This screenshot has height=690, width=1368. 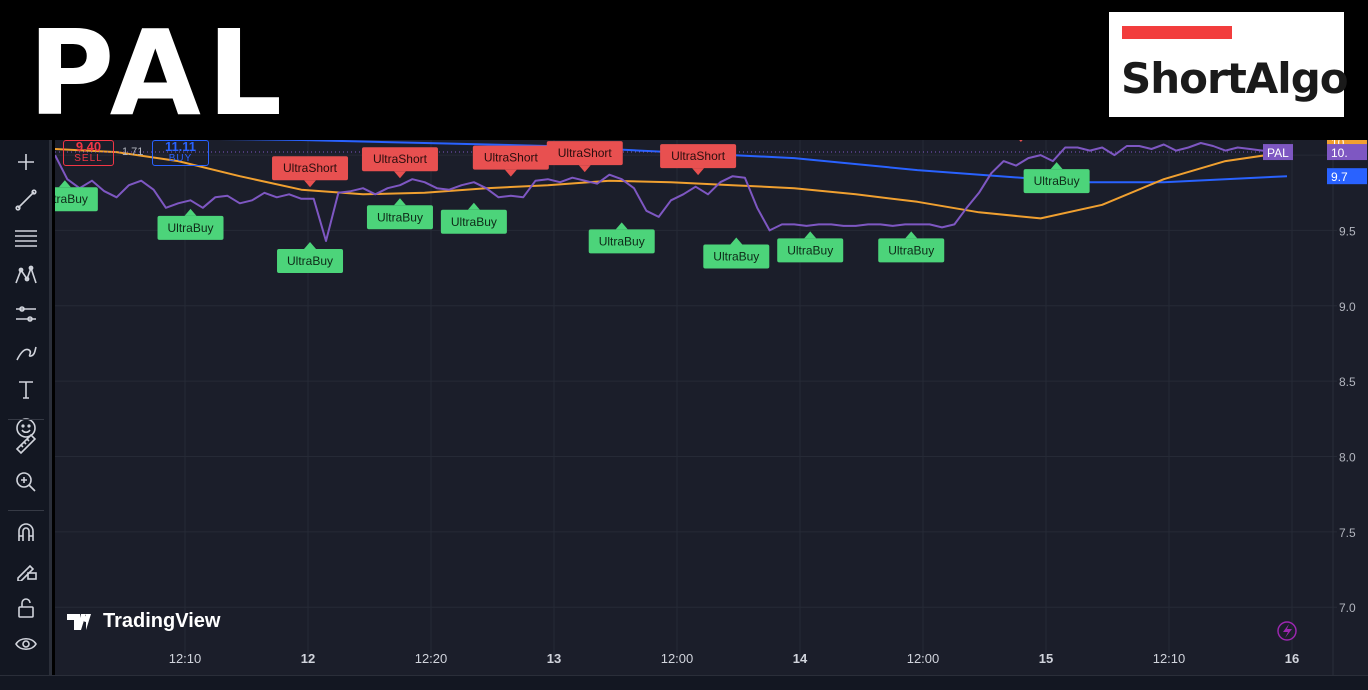 I want to click on ma-slow-last-label-bg, so click(x=1347, y=176).